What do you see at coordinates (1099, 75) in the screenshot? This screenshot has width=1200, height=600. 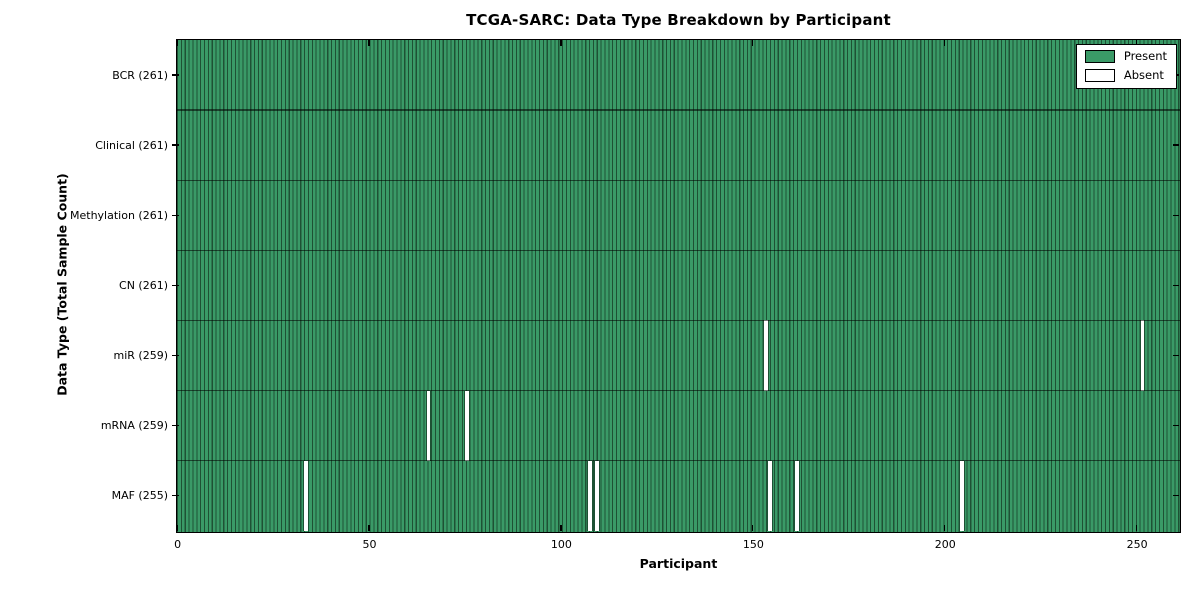 I see `absent-swatch-icon` at bounding box center [1099, 75].